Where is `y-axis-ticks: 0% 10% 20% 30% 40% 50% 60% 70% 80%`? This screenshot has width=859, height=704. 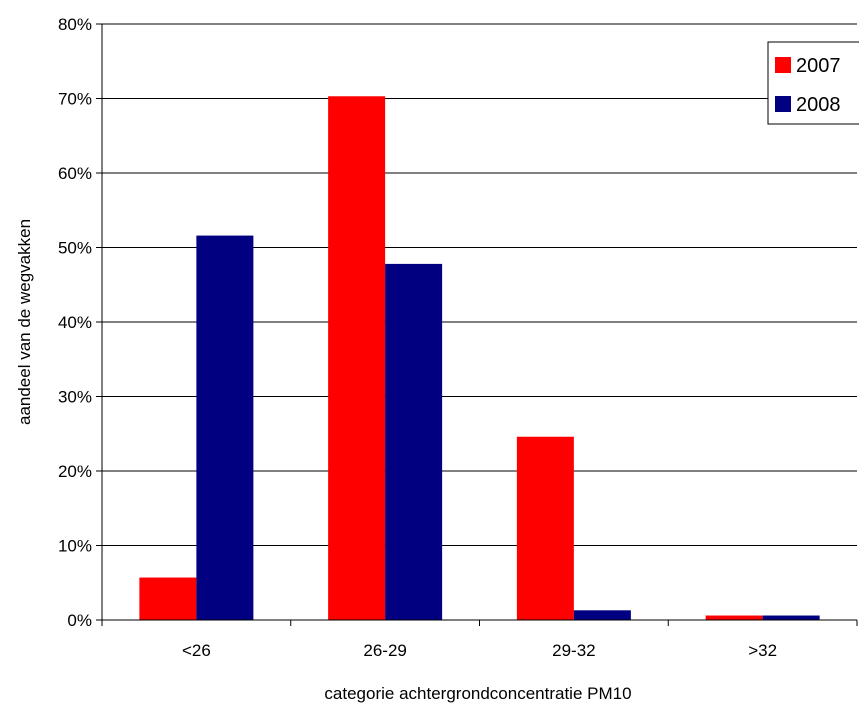
y-axis-ticks: 0% 10% 20% 30% 40% 50% 60% 70% 80% is located at coordinates (80, 322).